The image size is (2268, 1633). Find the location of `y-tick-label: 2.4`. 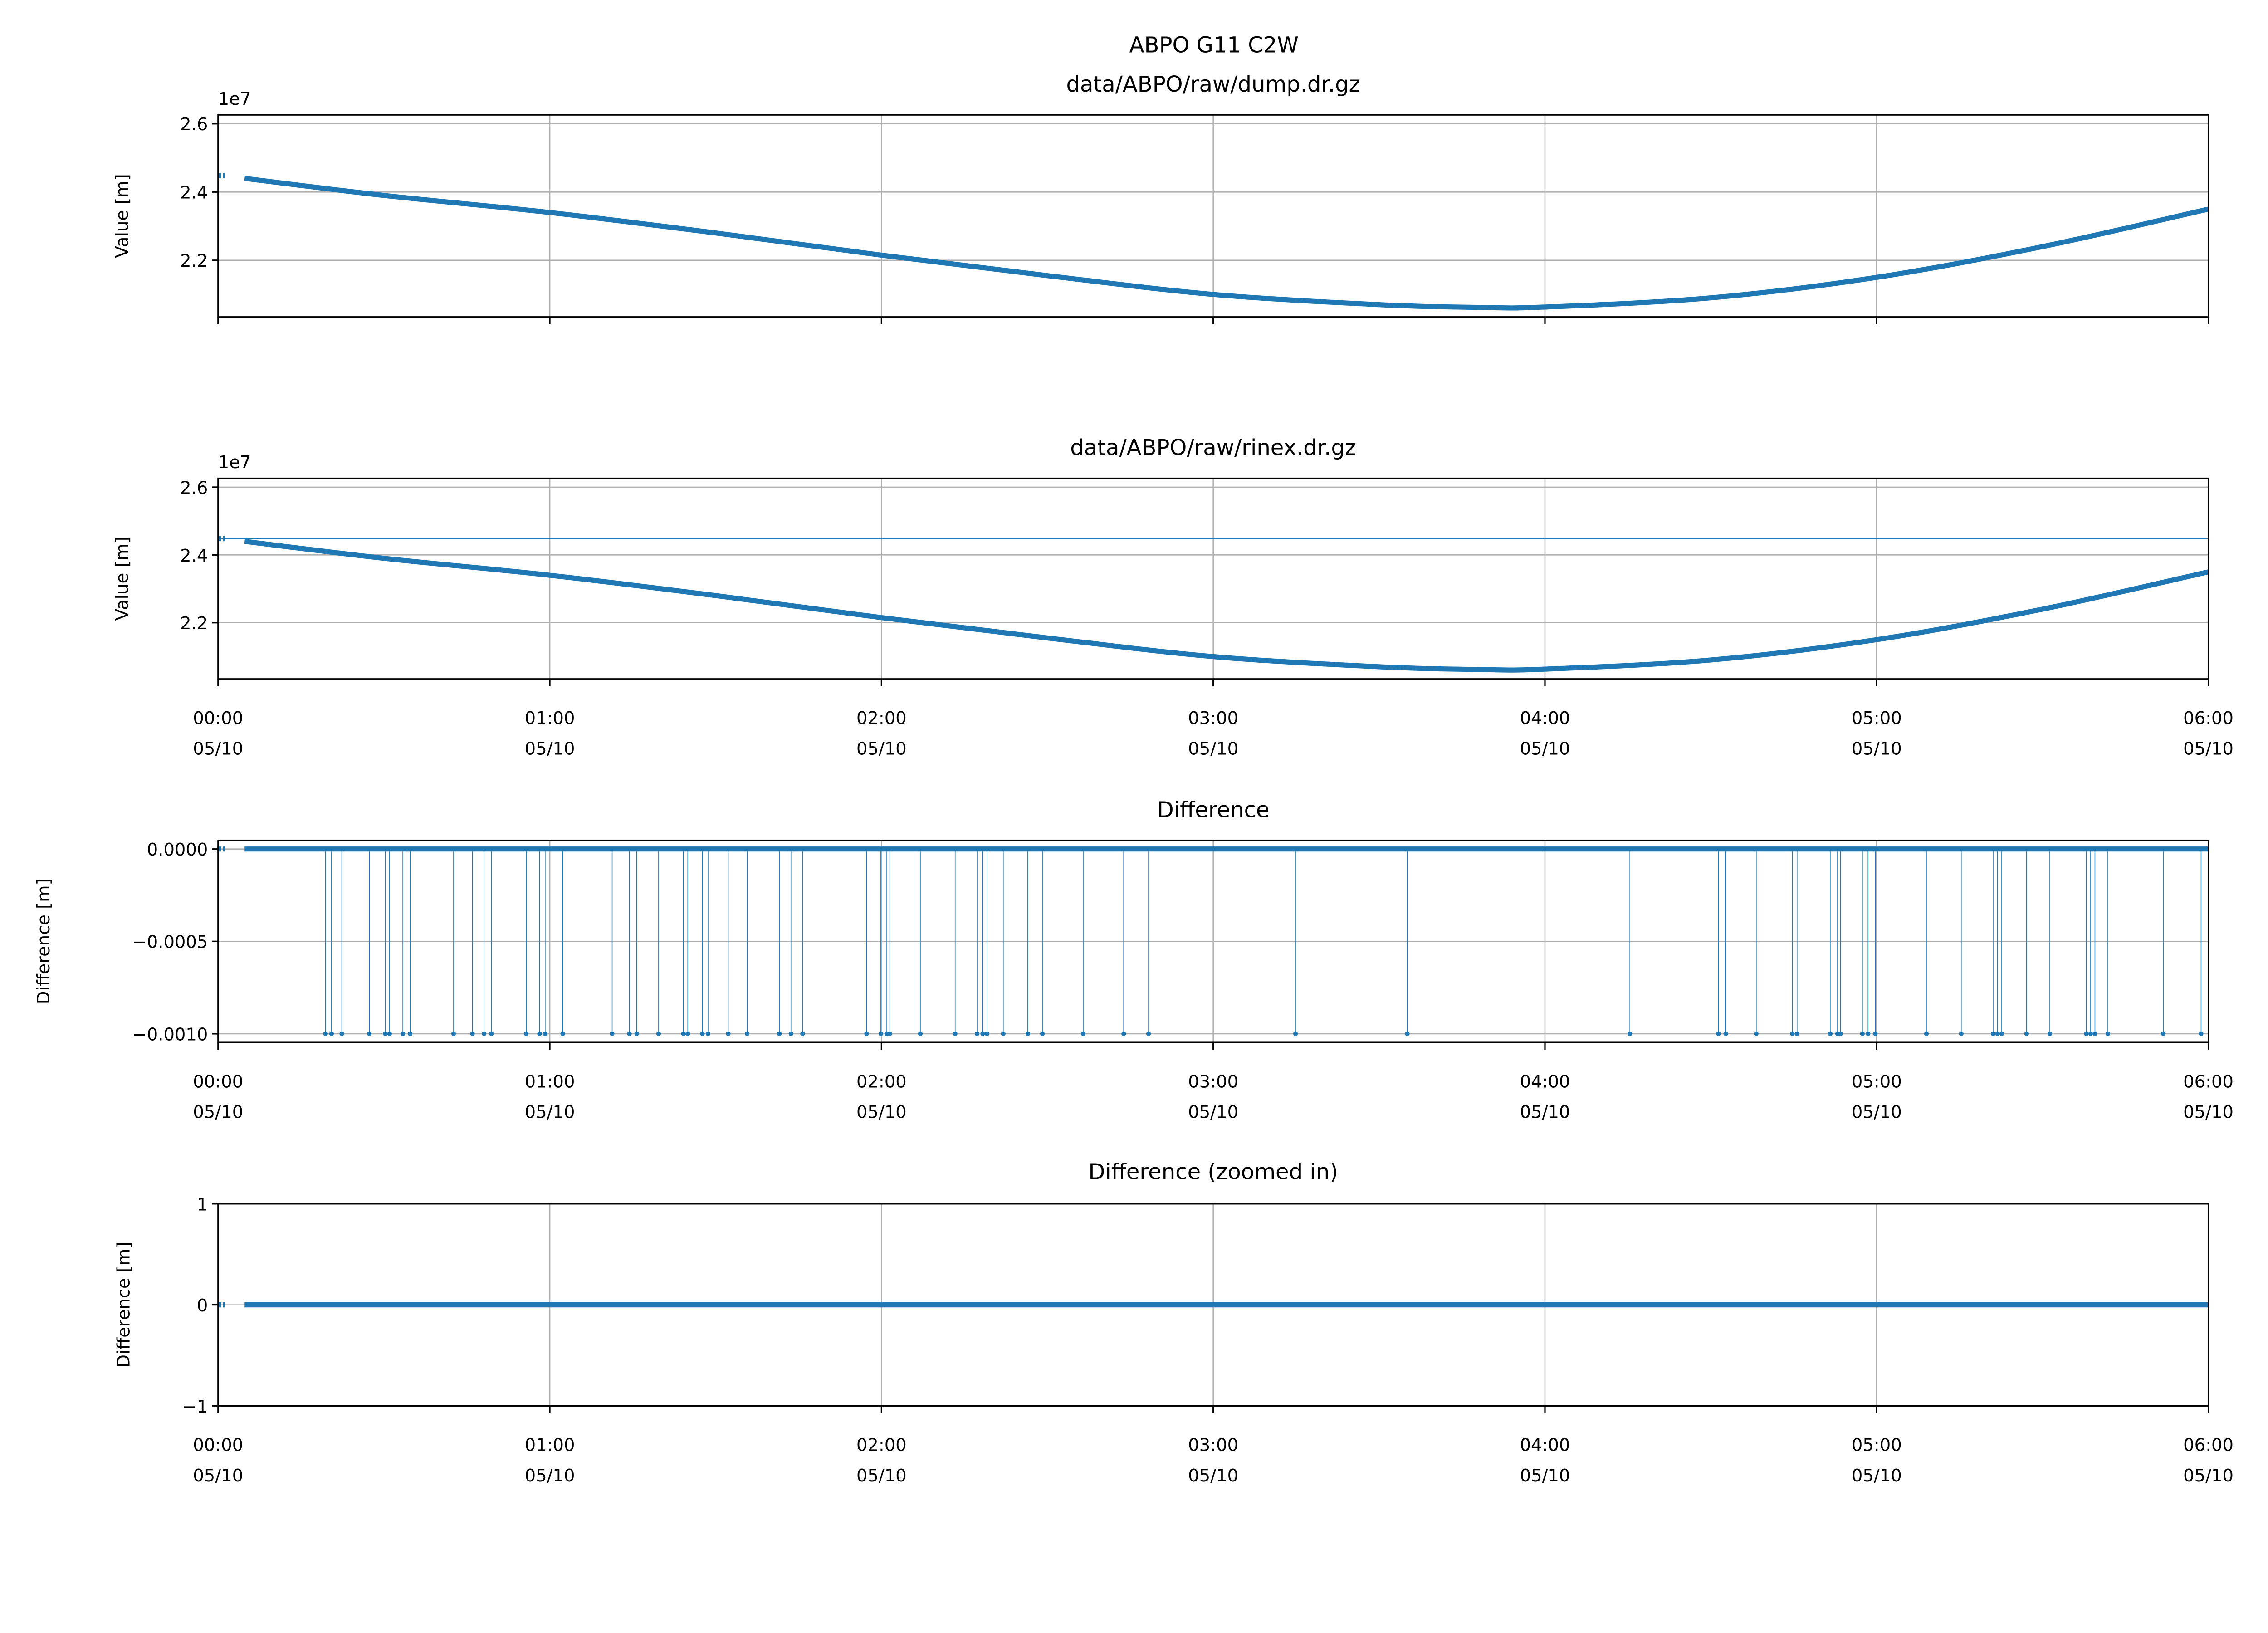

y-tick-label: 2.4 is located at coordinates (194, 193).